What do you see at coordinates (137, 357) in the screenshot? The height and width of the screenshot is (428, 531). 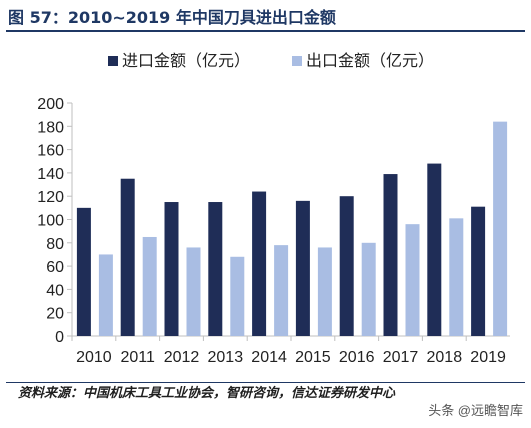 I see `x-tick-label: 2011` at bounding box center [137, 357].